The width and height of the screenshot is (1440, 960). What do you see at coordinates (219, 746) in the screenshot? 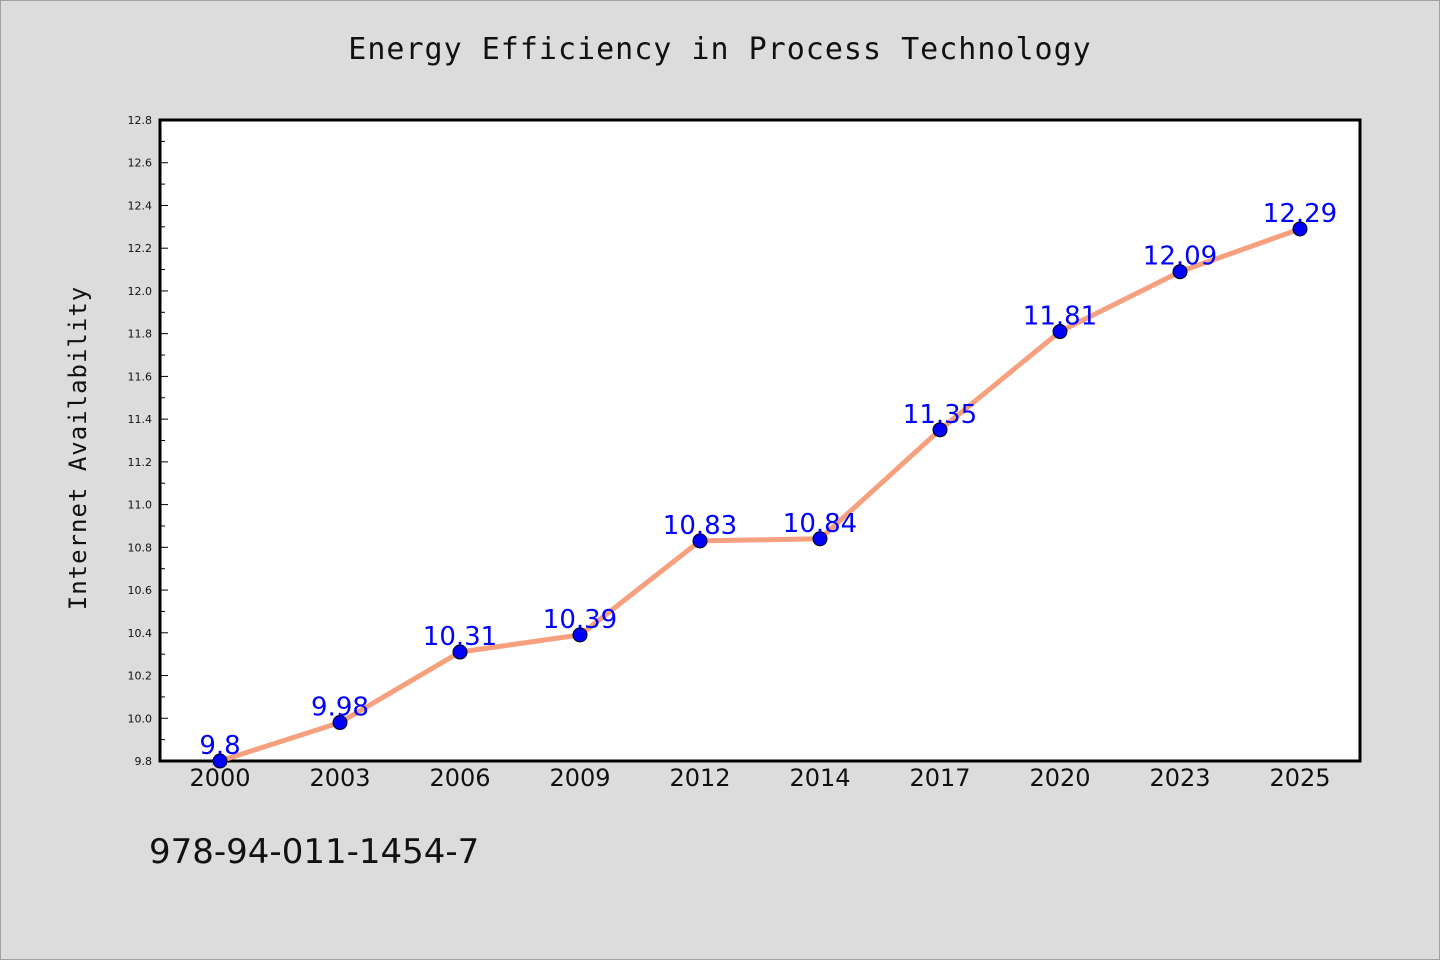
I see `data-label: 9.8` at bounding box center [219, 746].